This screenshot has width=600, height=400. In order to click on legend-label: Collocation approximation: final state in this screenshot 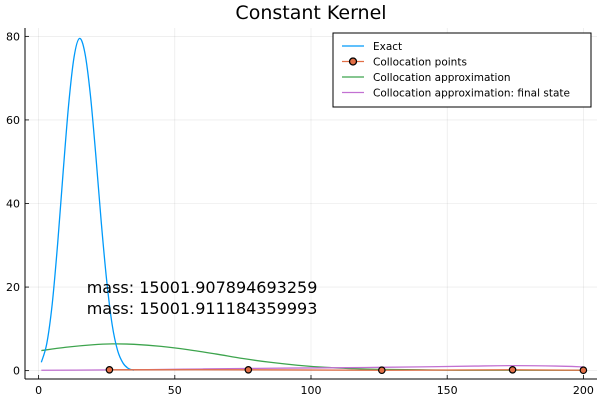, I will do `click(471, 94)`.